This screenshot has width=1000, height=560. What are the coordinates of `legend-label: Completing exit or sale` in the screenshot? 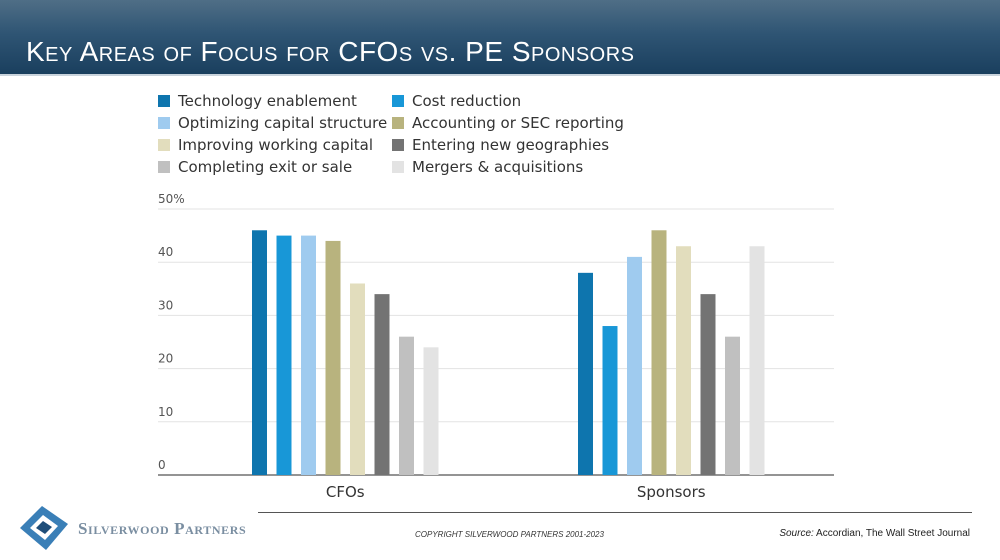 It's located at (265, 167).